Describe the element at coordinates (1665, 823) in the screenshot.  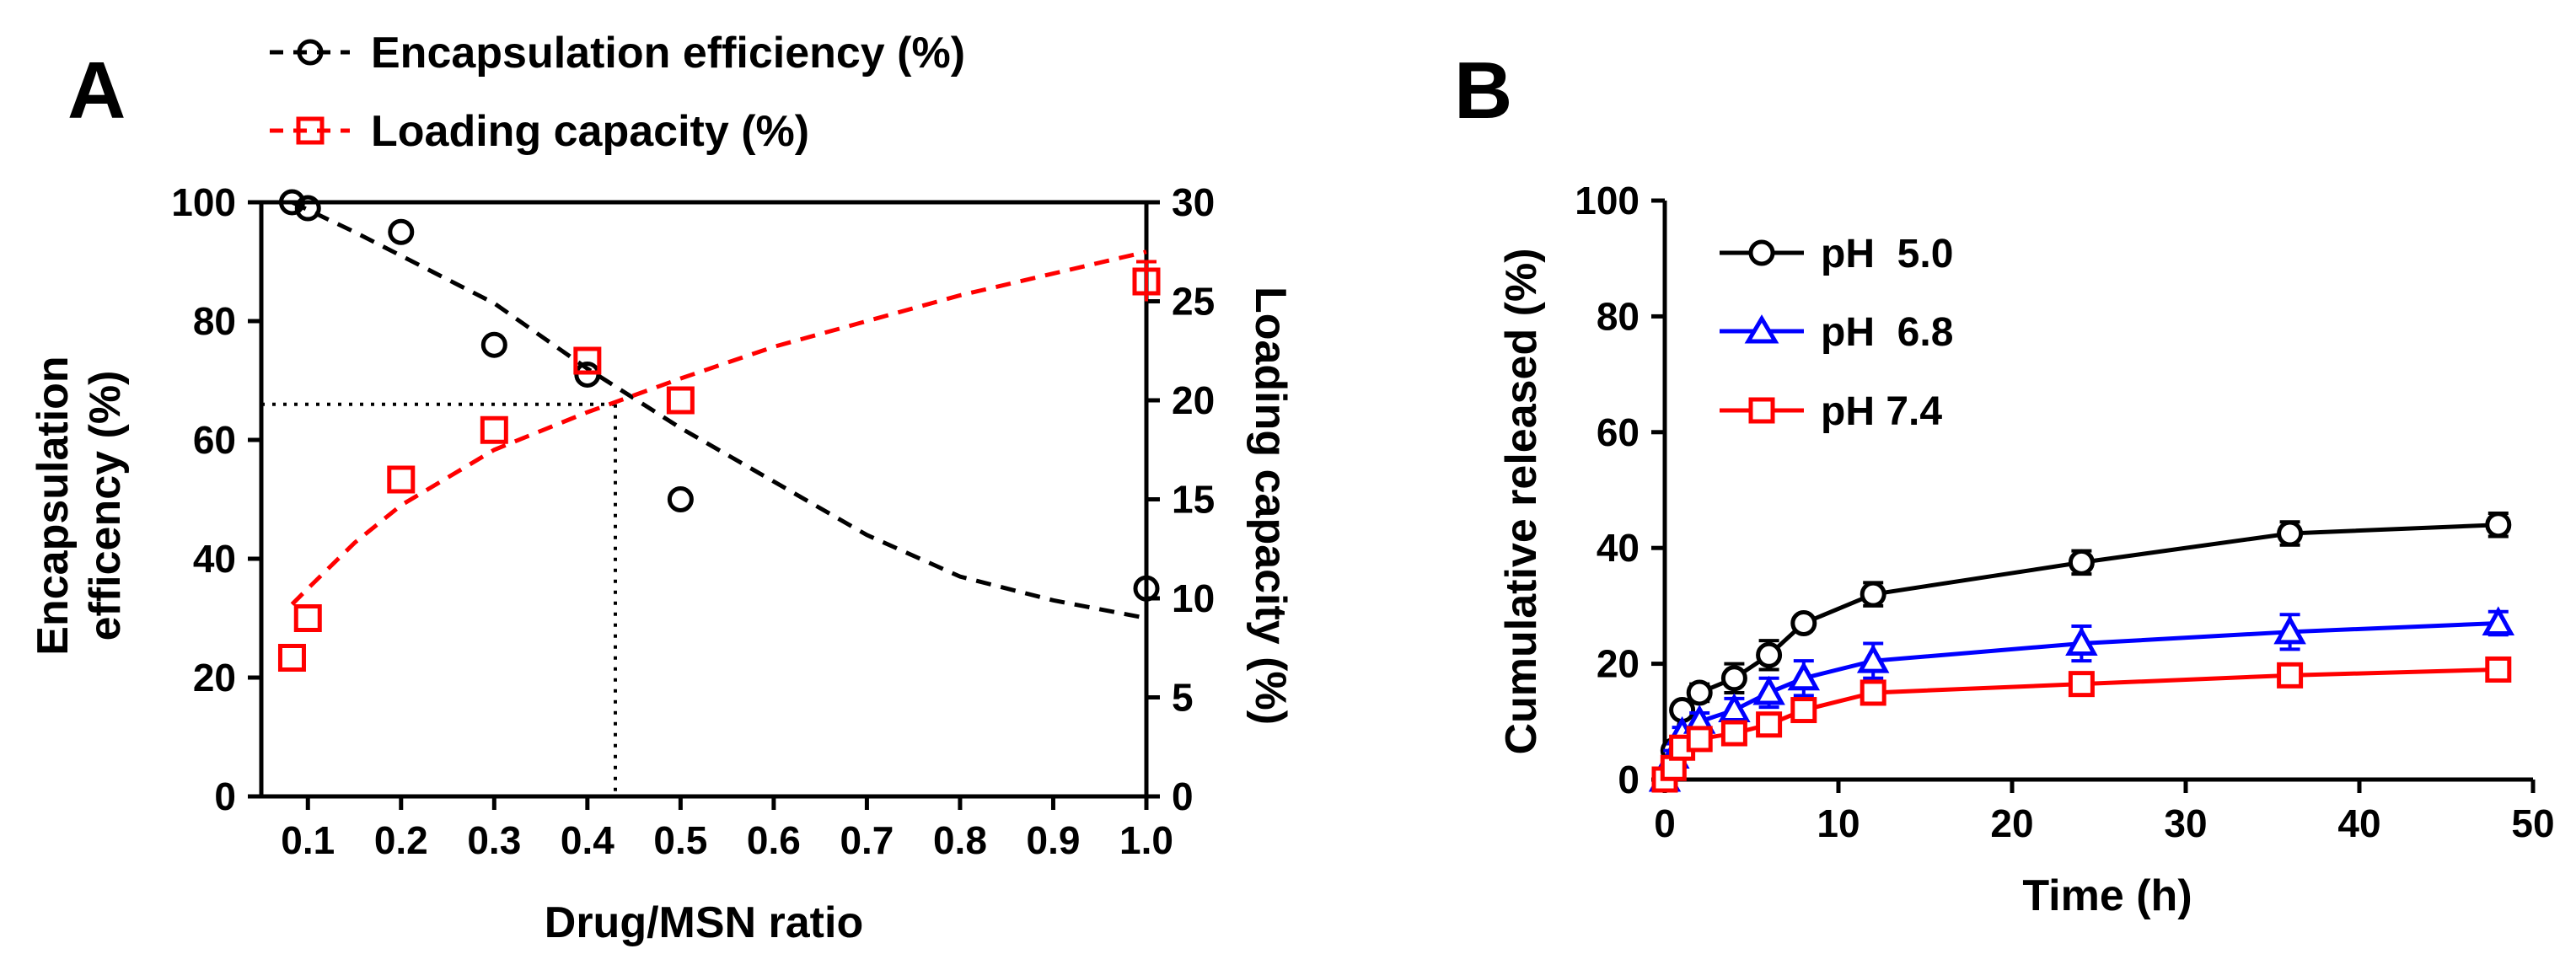
I see `x-tick-label: 0` at that location.